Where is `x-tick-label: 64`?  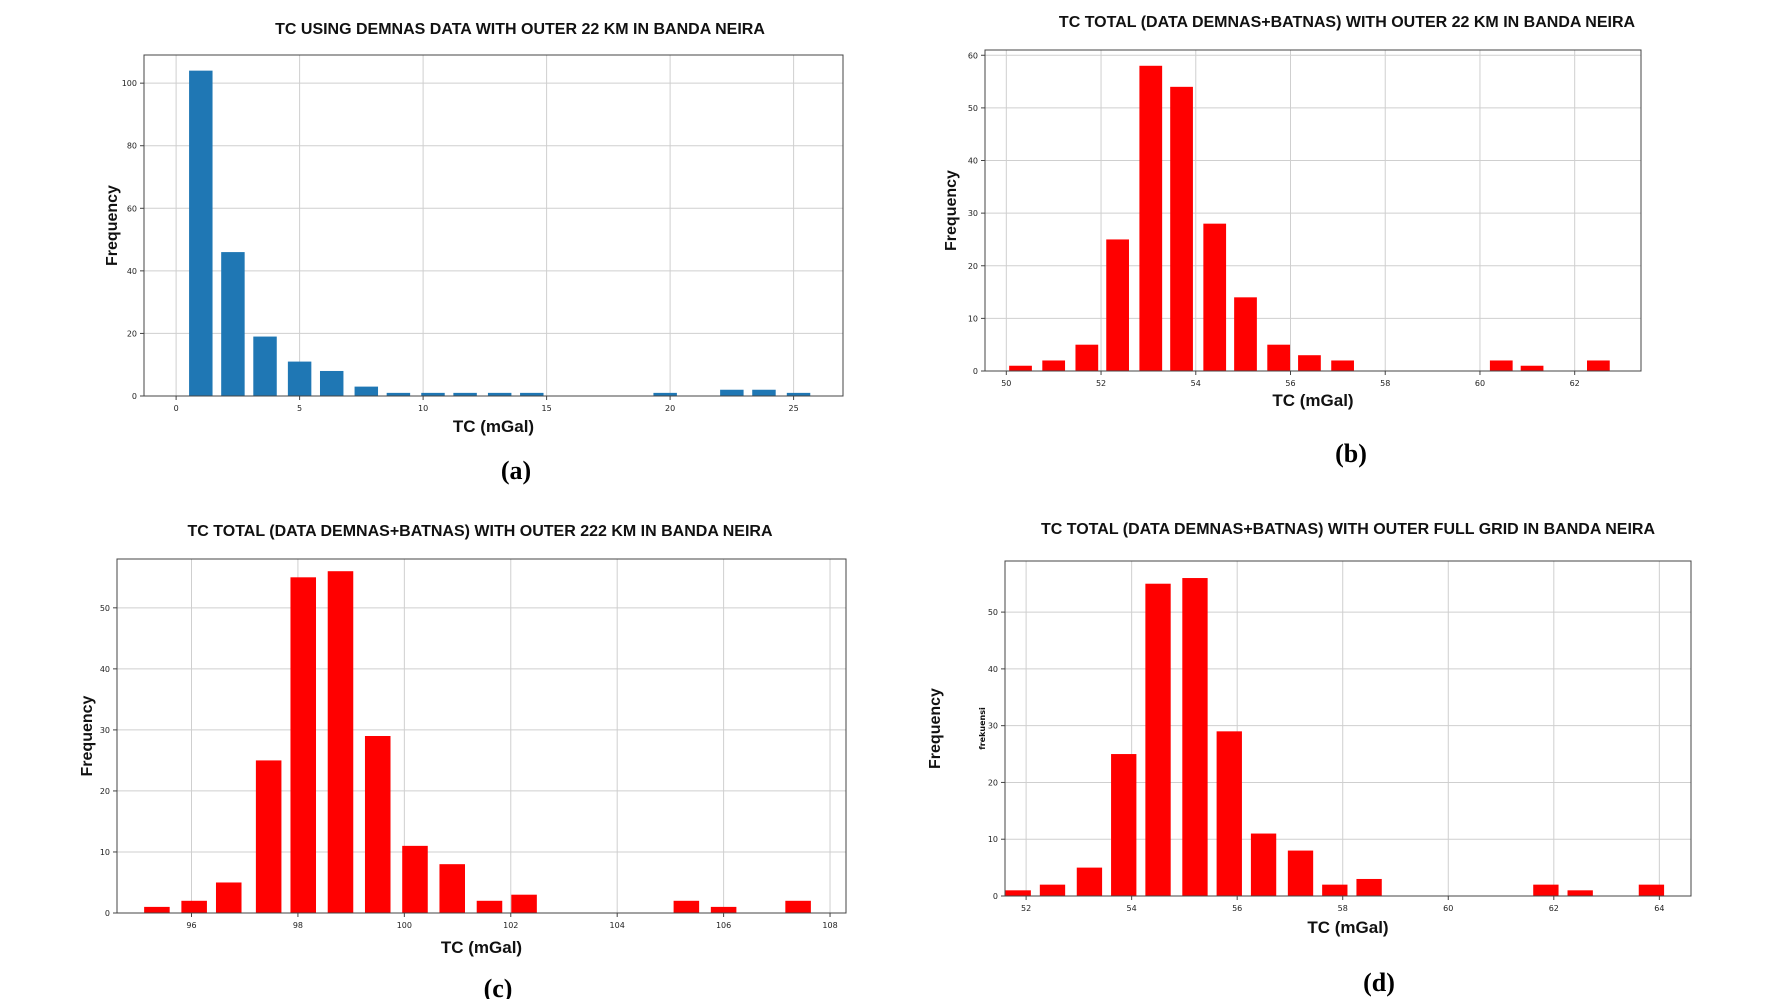
x-tick-label: 64 is located at coordinates (1659, 908).